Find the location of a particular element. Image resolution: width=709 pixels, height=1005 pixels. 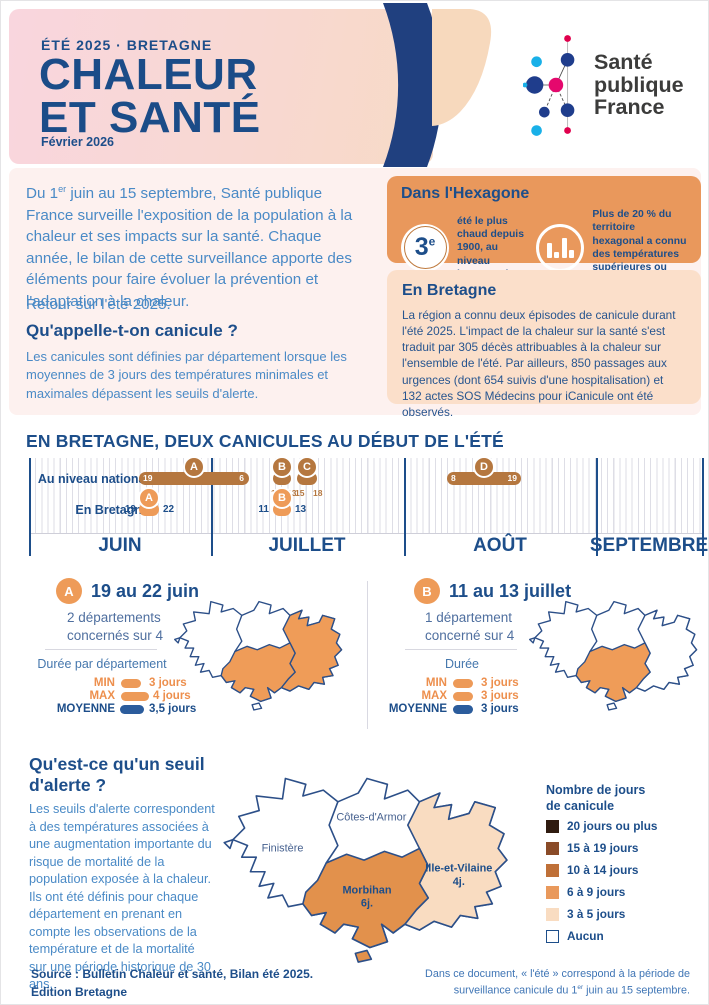

national-episode-d-marker: D is located at coordinates (484, 467).